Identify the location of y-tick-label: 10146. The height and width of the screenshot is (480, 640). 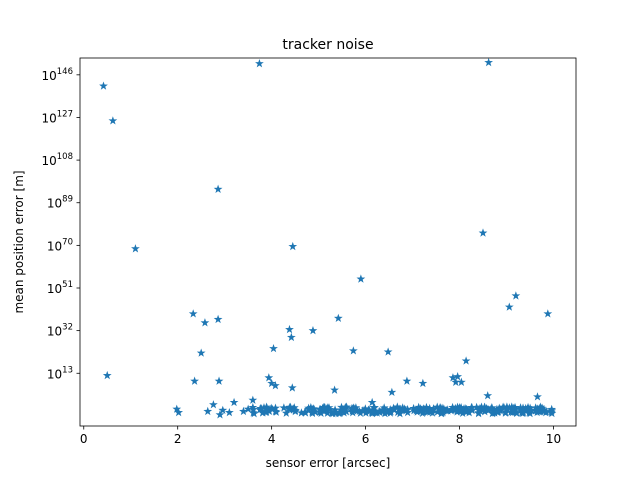
(57, 75).